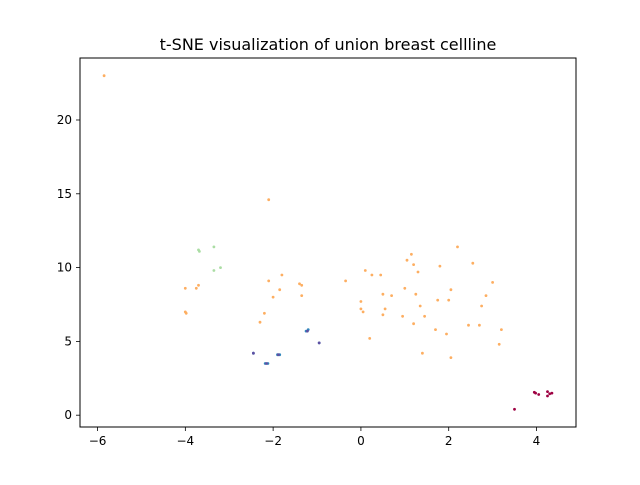  I want to click on y-tick-label: 15, so click(64, 194).